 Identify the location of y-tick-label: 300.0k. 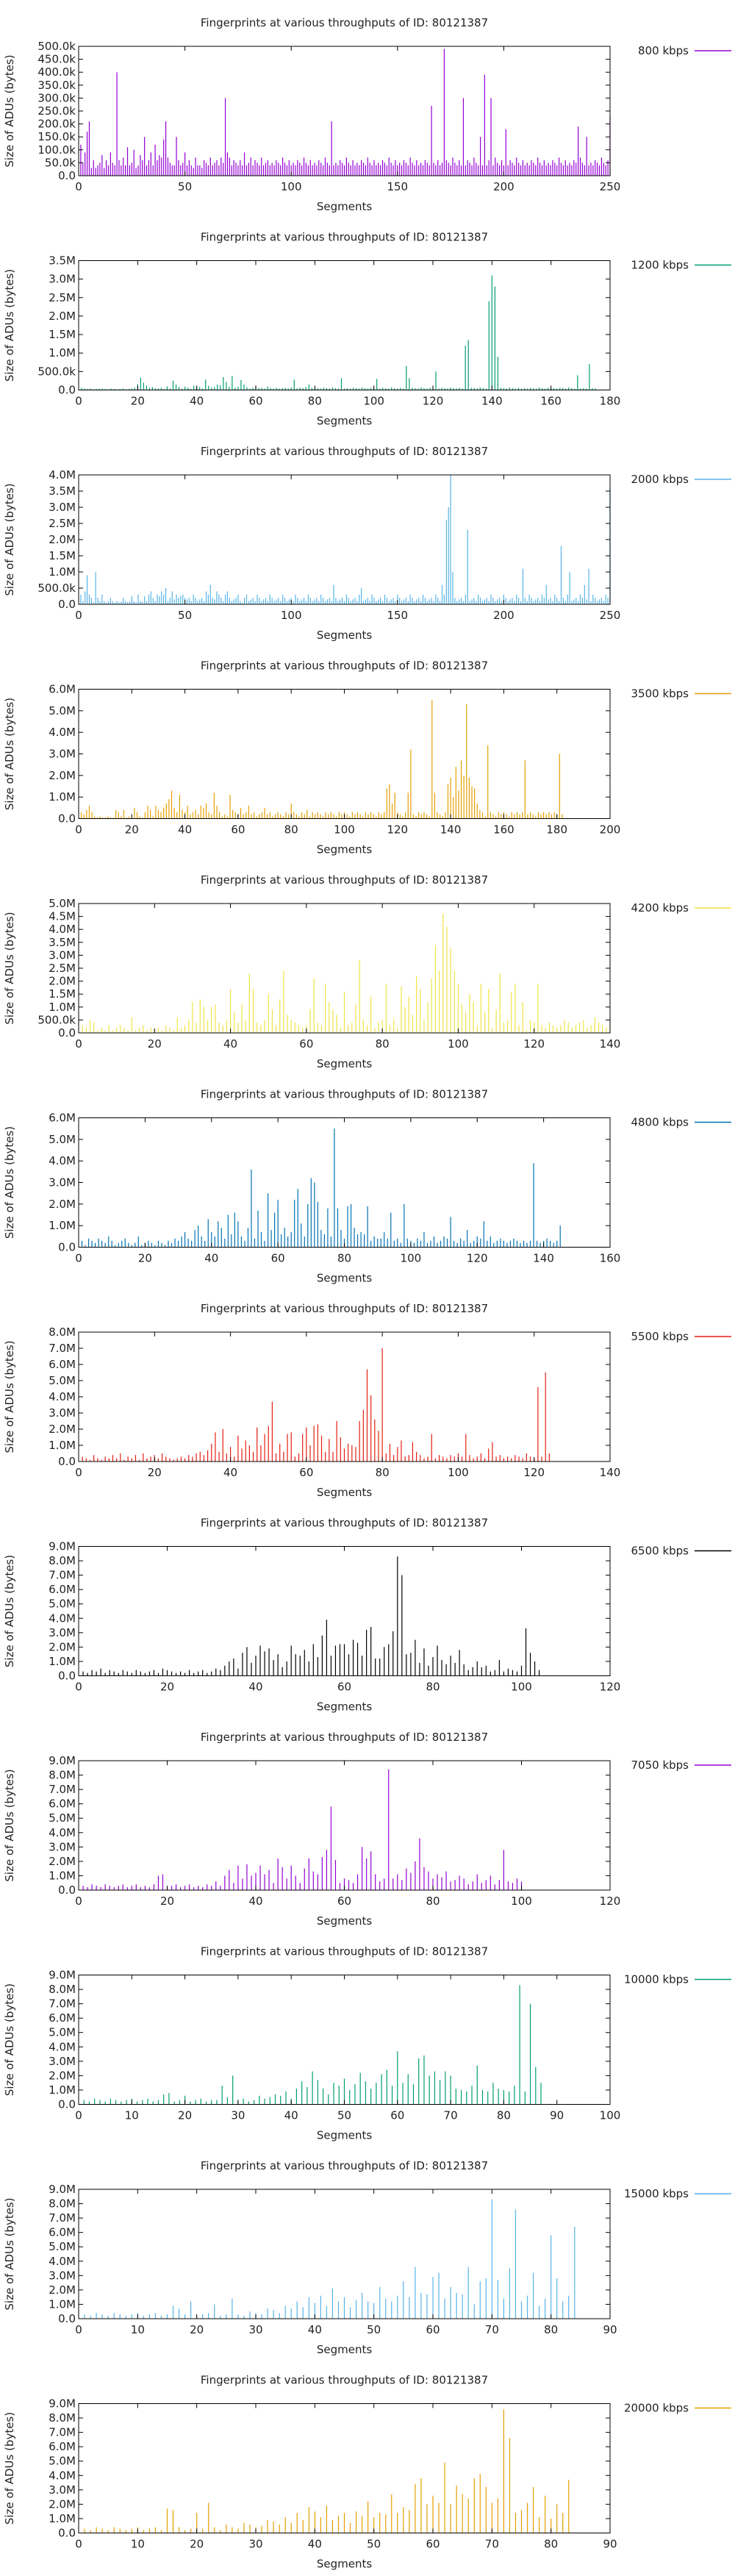
(56, 97).